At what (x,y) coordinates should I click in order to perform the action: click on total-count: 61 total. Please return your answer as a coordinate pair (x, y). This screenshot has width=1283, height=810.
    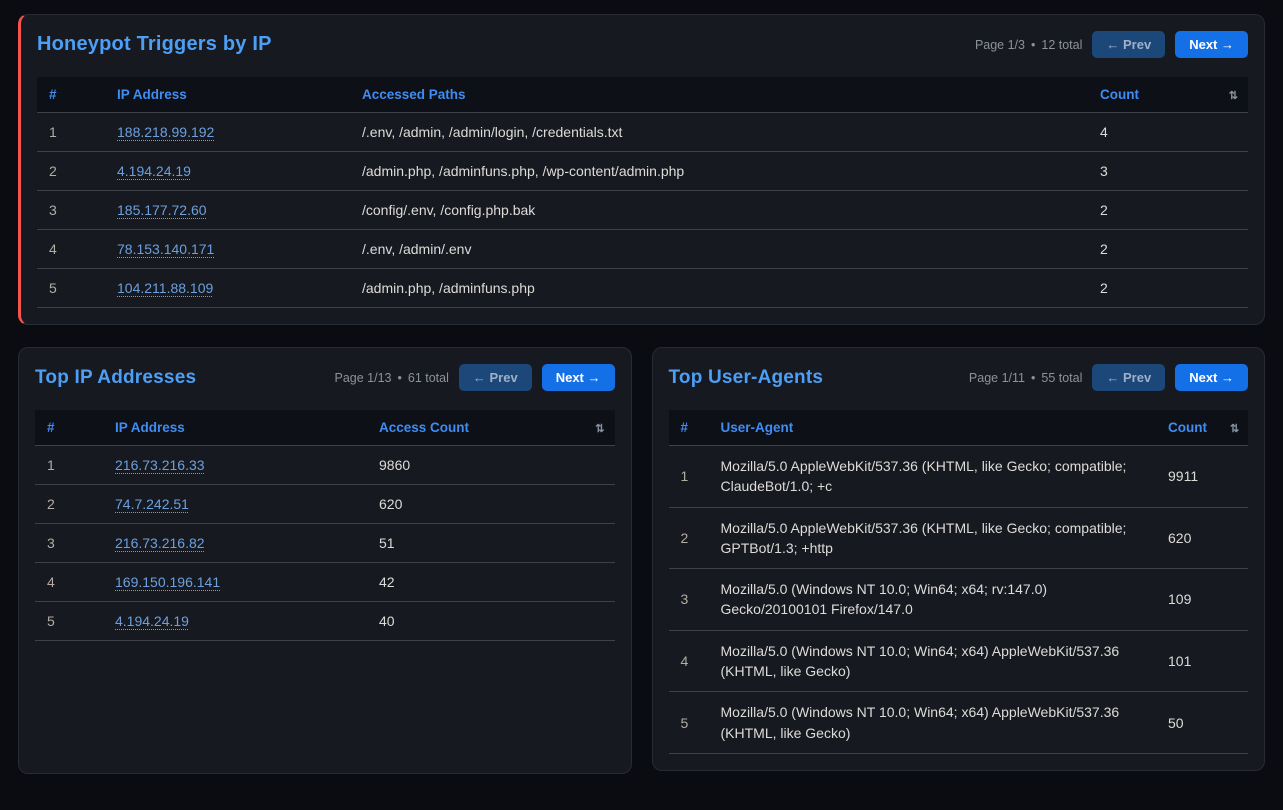
    Looking at the image, I should click on (428, 377).